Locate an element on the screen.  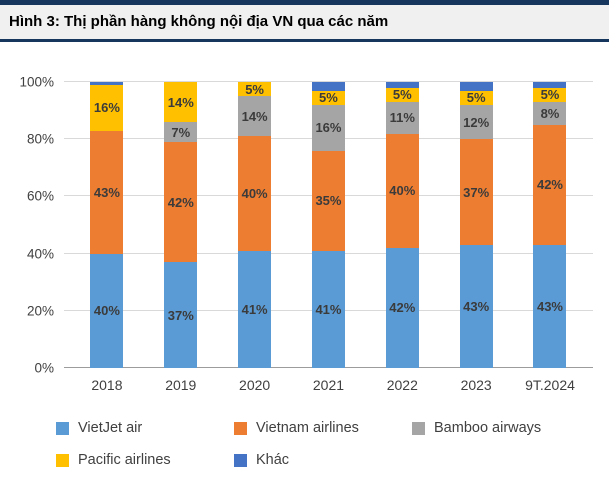
legend-item: Vietnam airlines is located at coordinates (323, 428).